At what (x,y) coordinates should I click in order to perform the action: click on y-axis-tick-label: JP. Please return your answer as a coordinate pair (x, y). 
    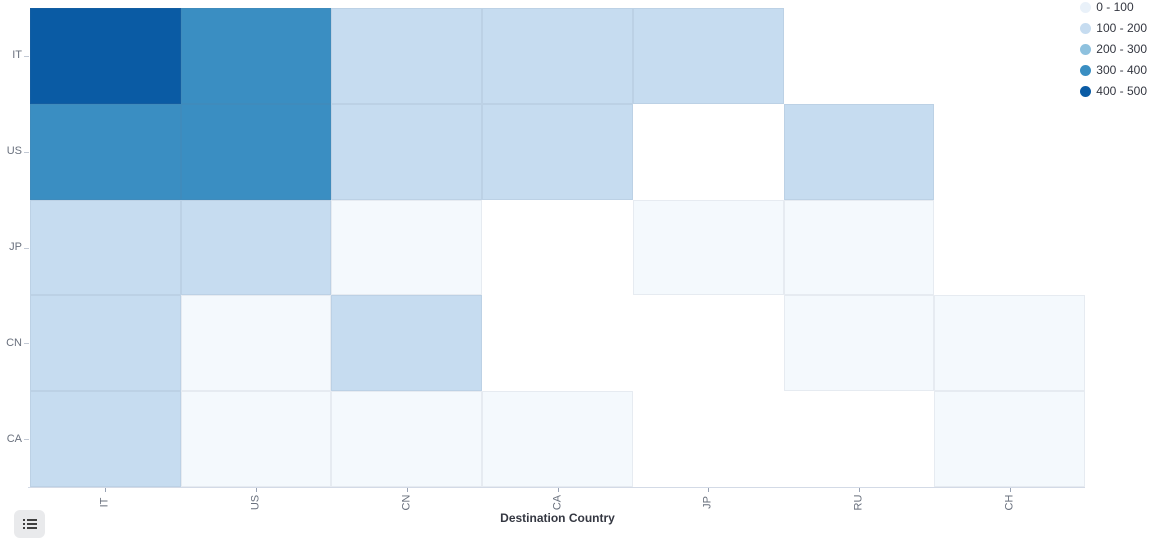
    Looking at the image, I should click on (15, 247).